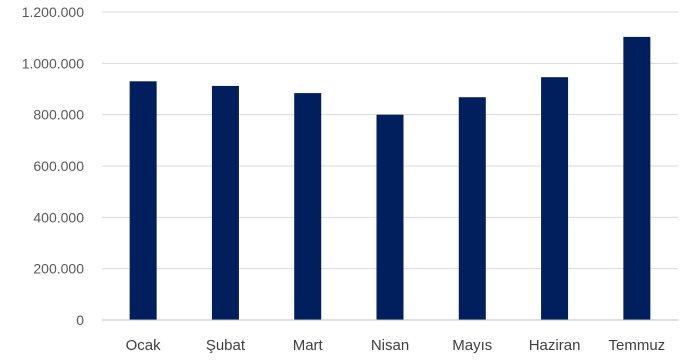  I want to click on y-tick-label: 400.000, so click(58, 217).